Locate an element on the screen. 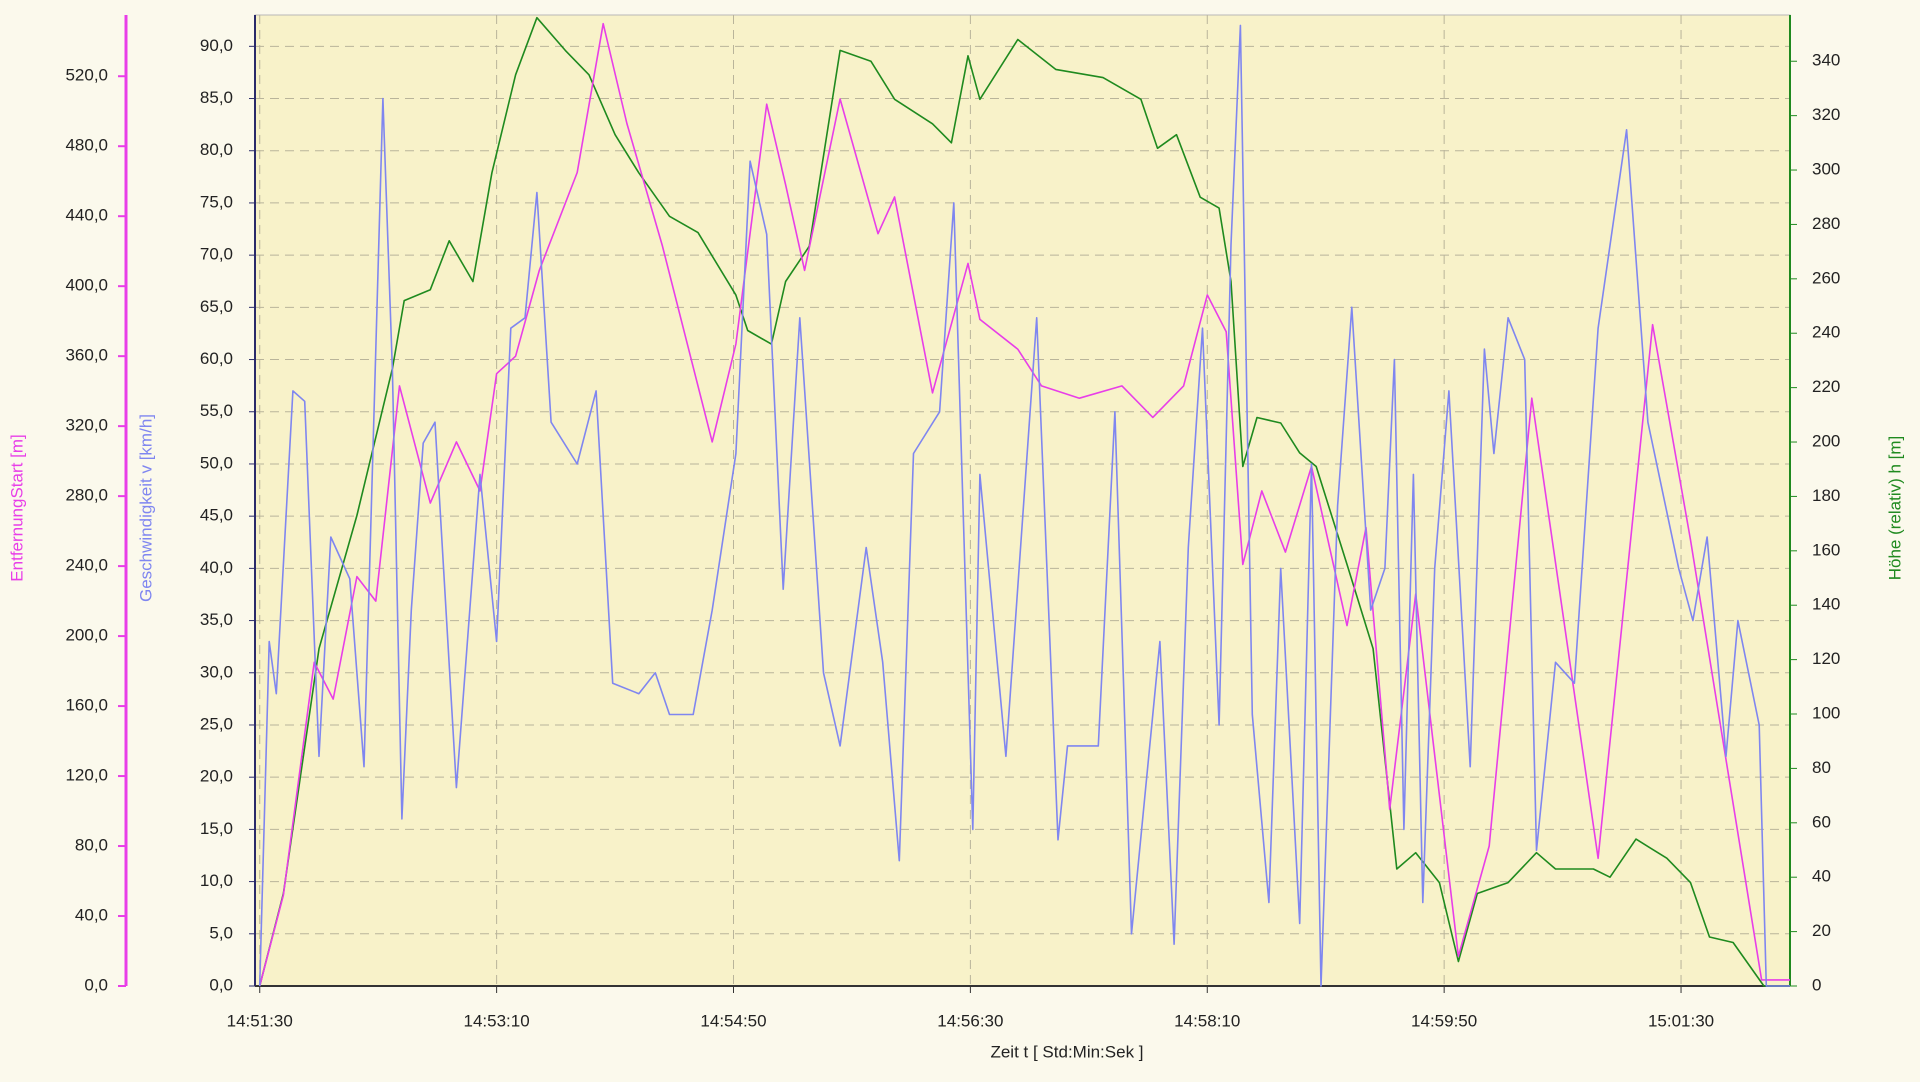 The width and height of the screenshot is (1920, 1082). y2-tick-label: 80 is located at coordinates (1821, 767).